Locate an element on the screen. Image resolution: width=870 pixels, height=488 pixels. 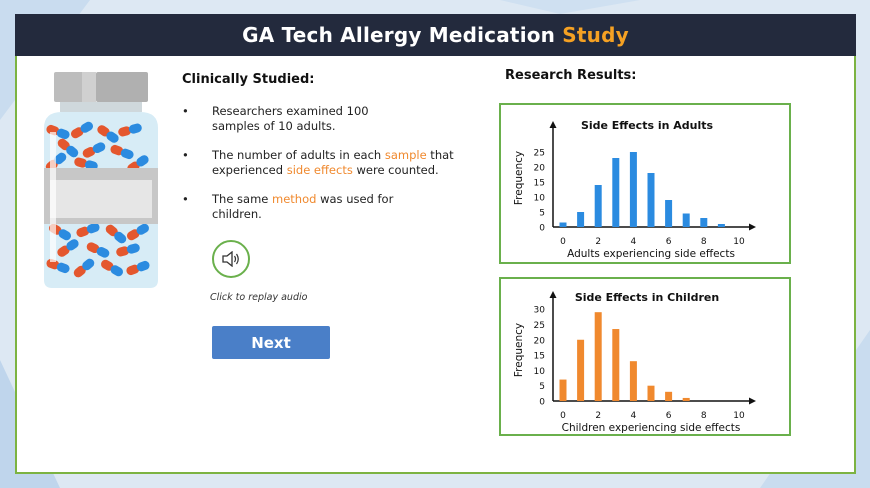
bullet-text: was used for children. is located at coordinates (303, 206).